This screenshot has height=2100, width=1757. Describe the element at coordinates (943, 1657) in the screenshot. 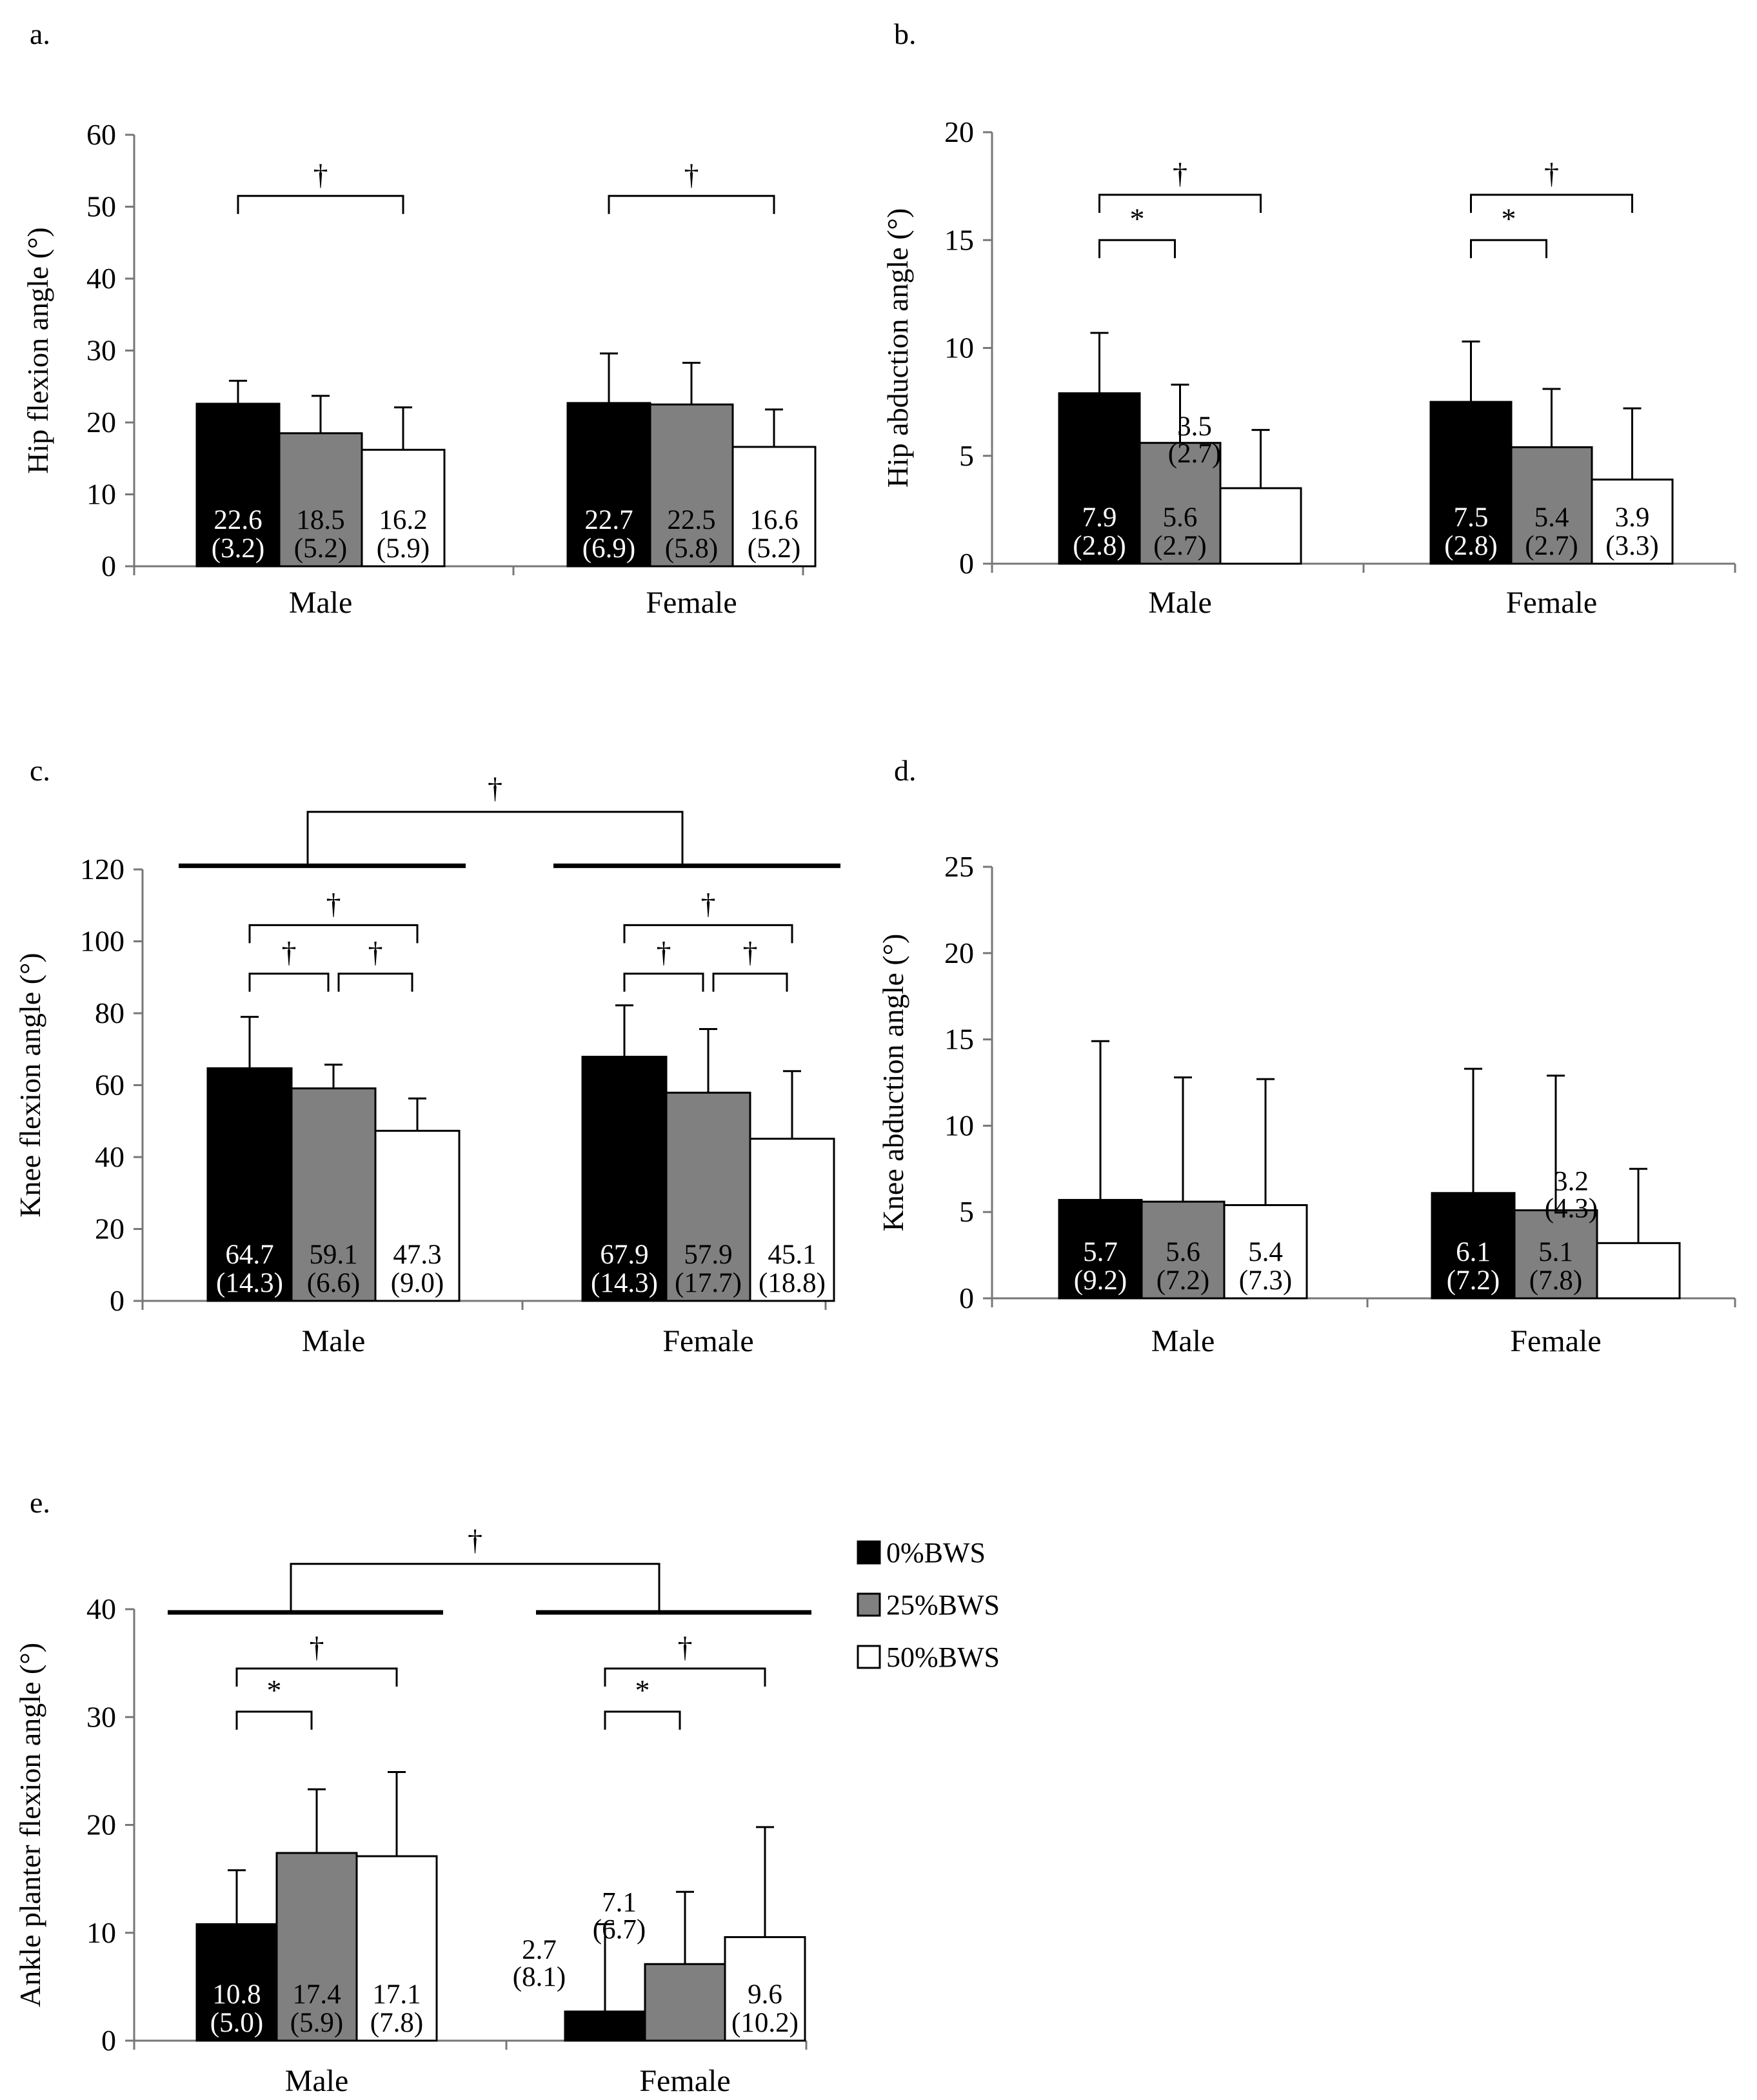

I see `legend-label: 50%BWS` at that location.